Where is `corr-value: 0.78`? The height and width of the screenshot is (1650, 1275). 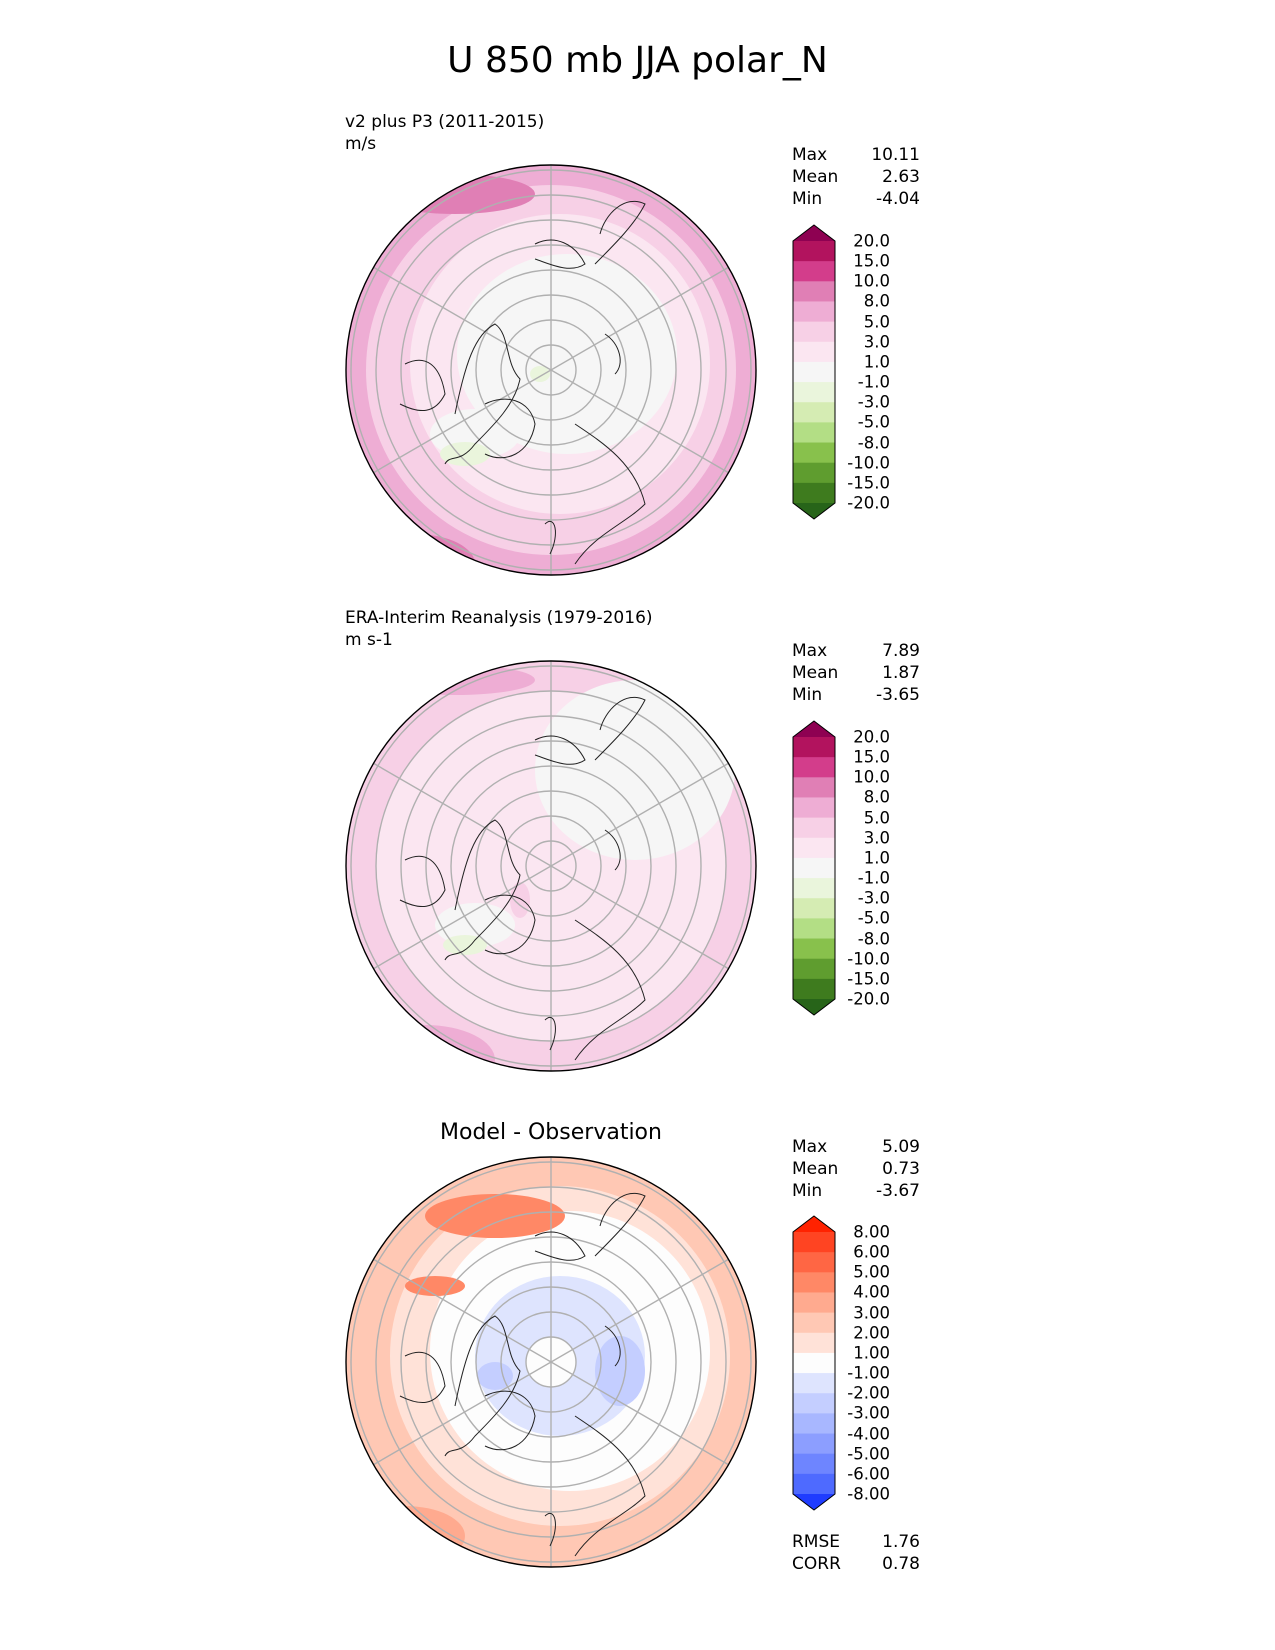 corr-value: 0.78 is located at coordinates (901, 1564).